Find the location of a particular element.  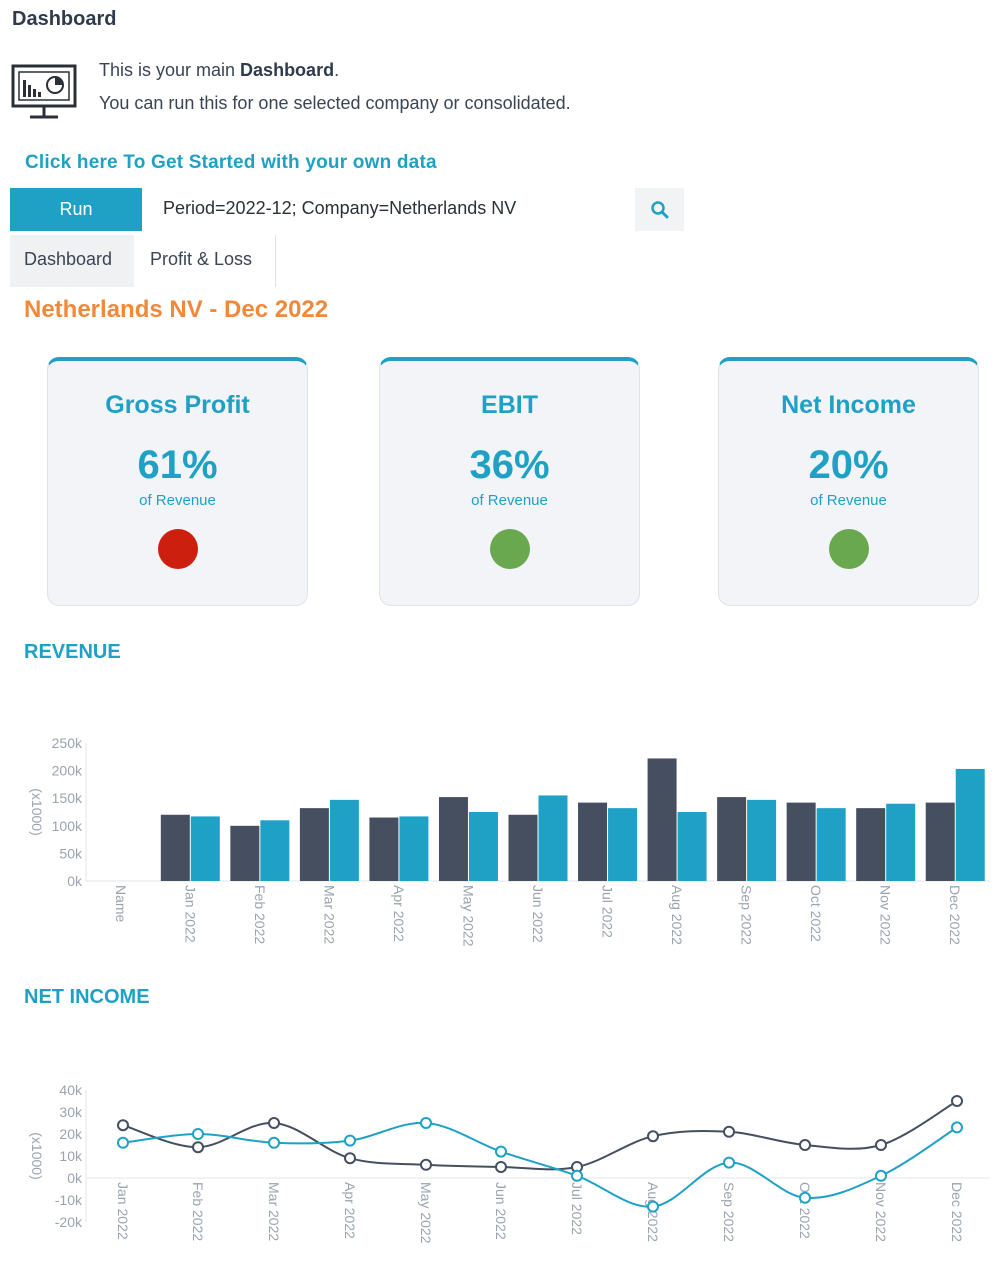

x-tick-label: Name is located at coordinates (121, 904).